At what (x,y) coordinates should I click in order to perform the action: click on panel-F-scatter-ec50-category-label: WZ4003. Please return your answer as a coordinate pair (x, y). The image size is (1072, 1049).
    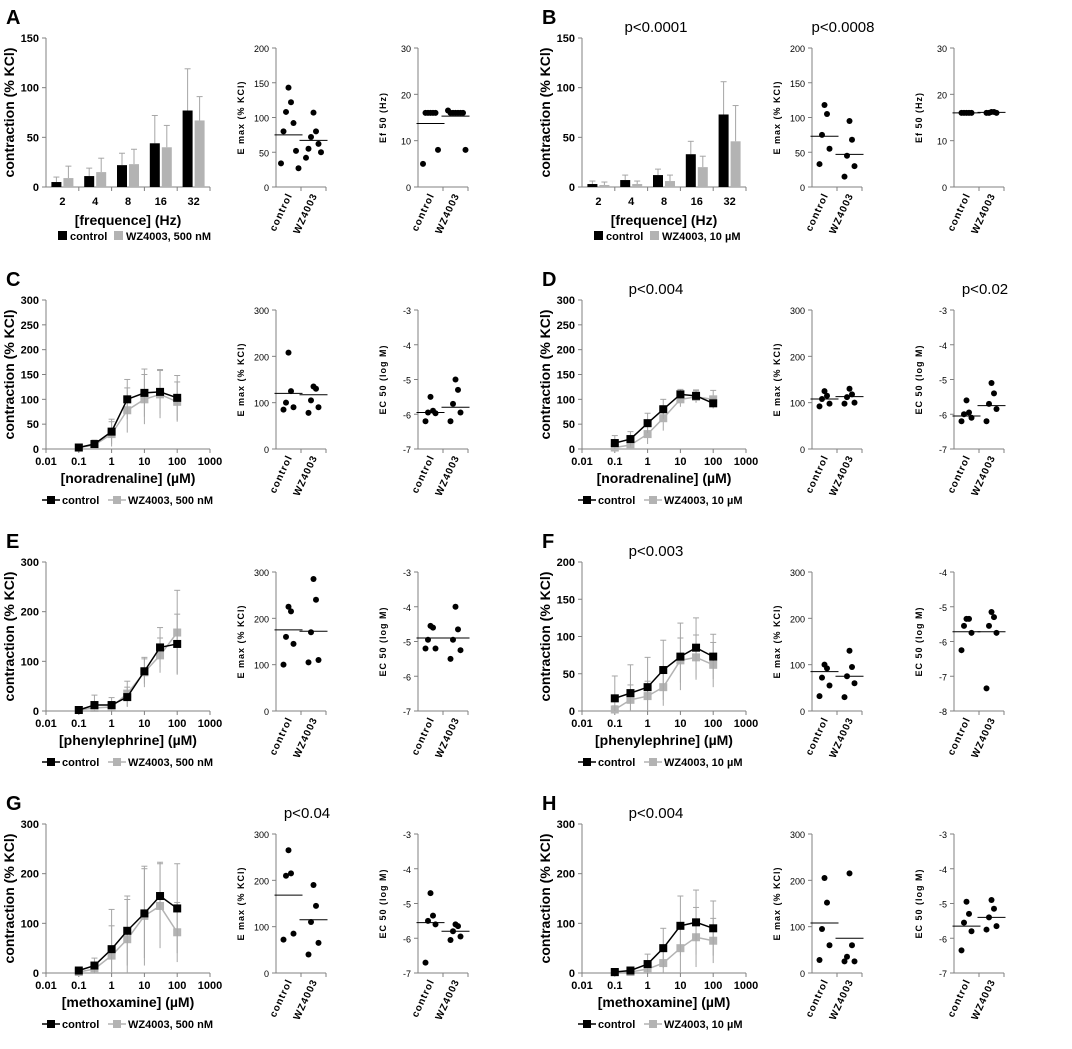
    Looking at the image, I should click on (984, 738).